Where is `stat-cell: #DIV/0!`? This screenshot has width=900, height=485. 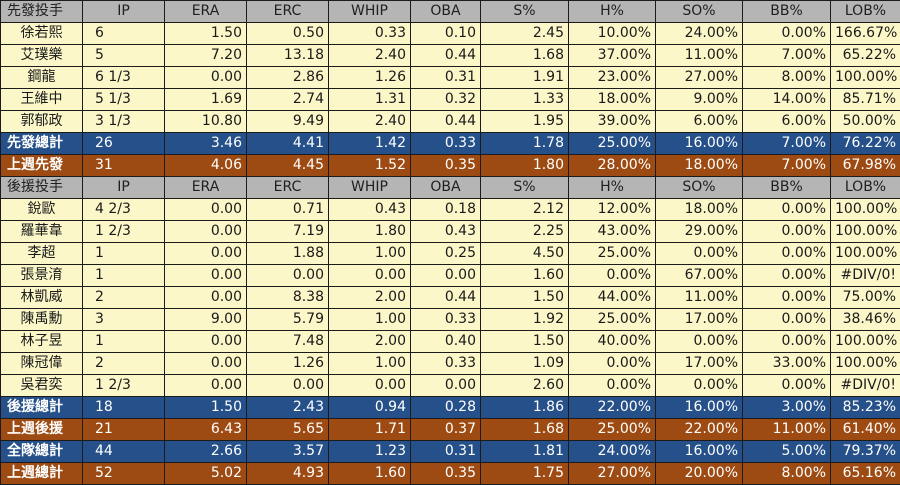 stat-cell: #DIV/0! is located at coordinates (865, 386).